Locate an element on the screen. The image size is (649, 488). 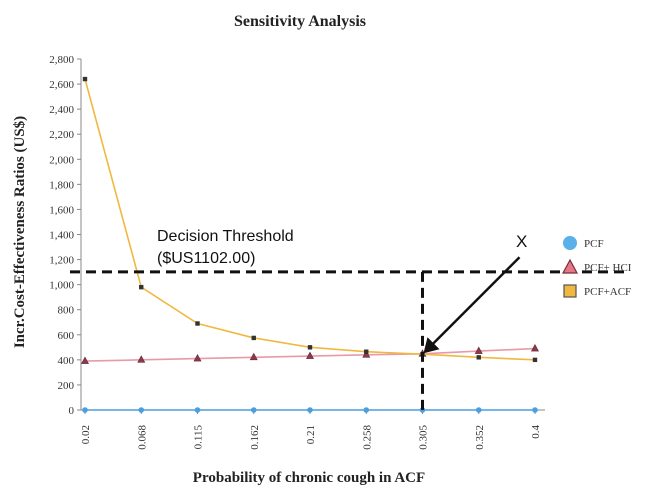
x-tick-label: 0.02 is located at coordinates (86, 434).